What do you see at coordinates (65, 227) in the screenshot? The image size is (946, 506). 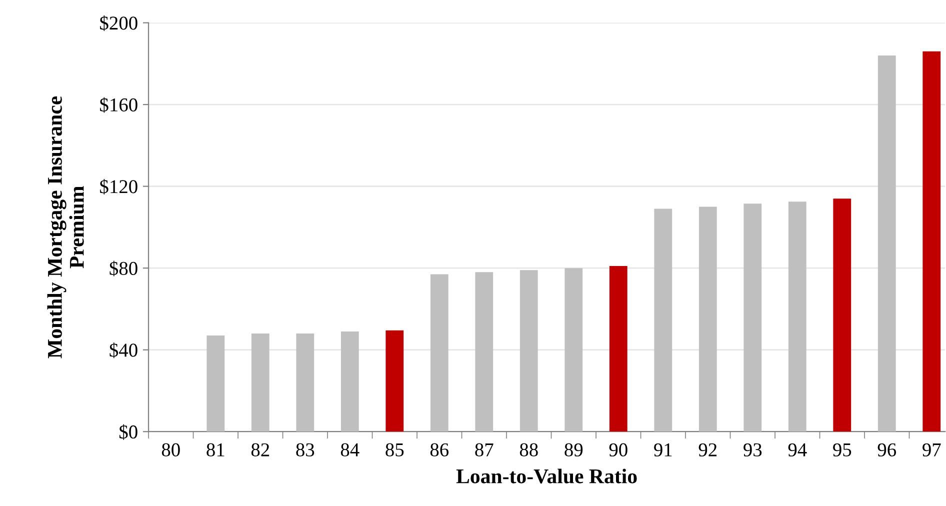 I see `y-axis-title: Monthly Mortgage Insurance Premium` at bounding box center [65, 227].